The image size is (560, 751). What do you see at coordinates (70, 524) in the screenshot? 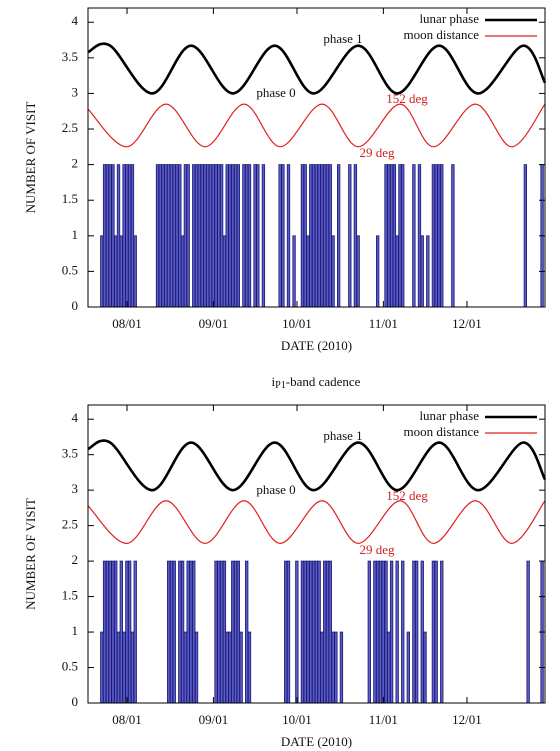
I see `y-tick-label: 2.5` at bounding box center [70, 524].